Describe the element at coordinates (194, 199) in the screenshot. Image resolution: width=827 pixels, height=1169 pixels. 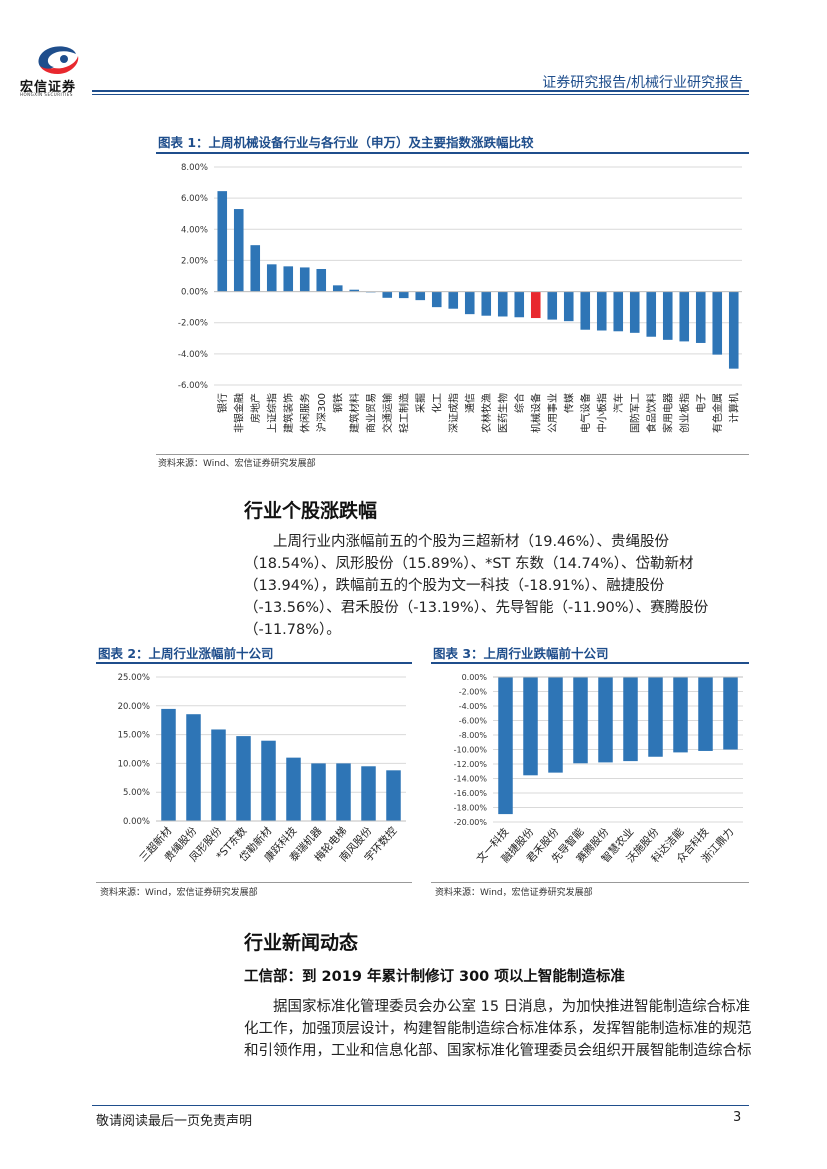
I see `y-tick-label: 6.00%` at that location.